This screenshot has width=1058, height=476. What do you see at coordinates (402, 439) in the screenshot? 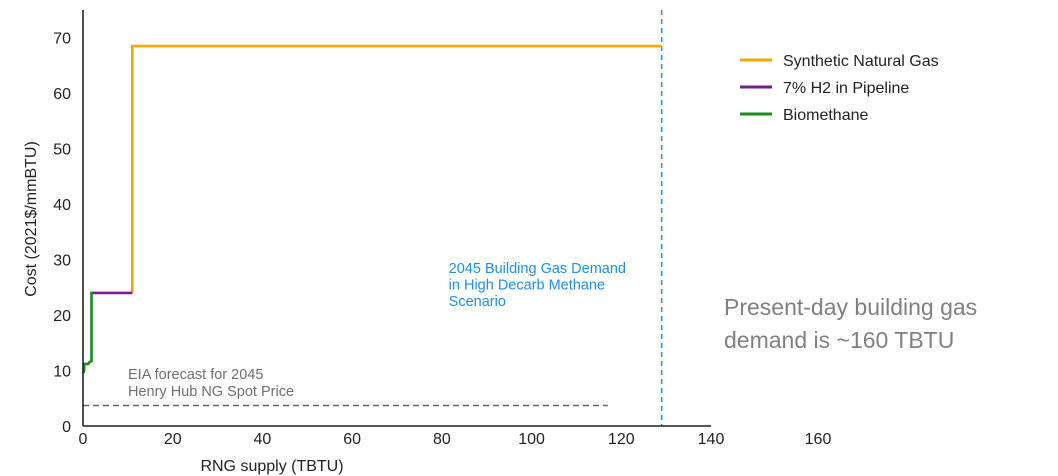
I see `x-tick-labels: 0 20 40 60 80 100 120 140` at bounding box center [402, 439].